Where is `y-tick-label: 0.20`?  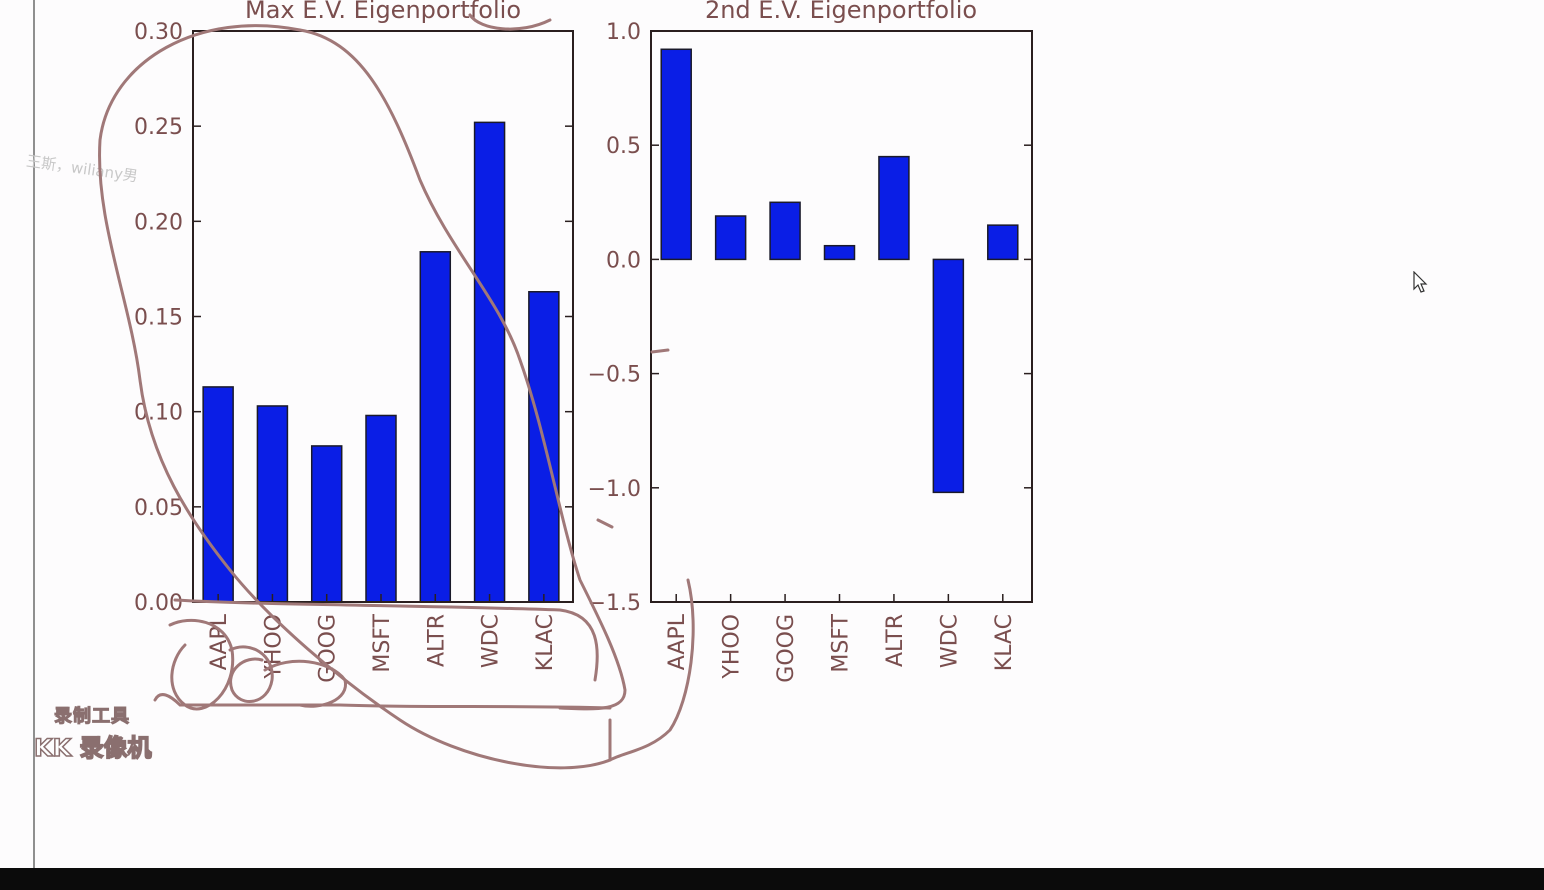 y-tick-label: 0.20 is located at coordinates (158, 222).